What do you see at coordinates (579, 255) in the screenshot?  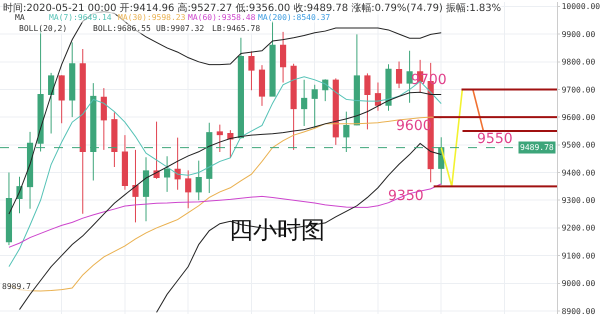 I see `y-tick-label: 9100.00` at bounding box center [579, 255].